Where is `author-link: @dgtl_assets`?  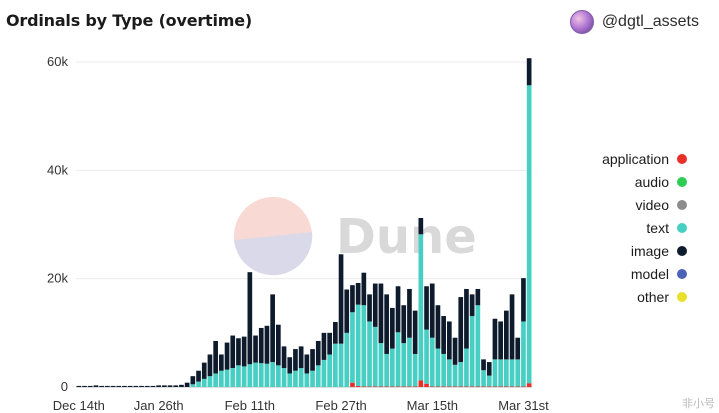
author-link: @dgtl_assets is located at coordinates (634, 22).